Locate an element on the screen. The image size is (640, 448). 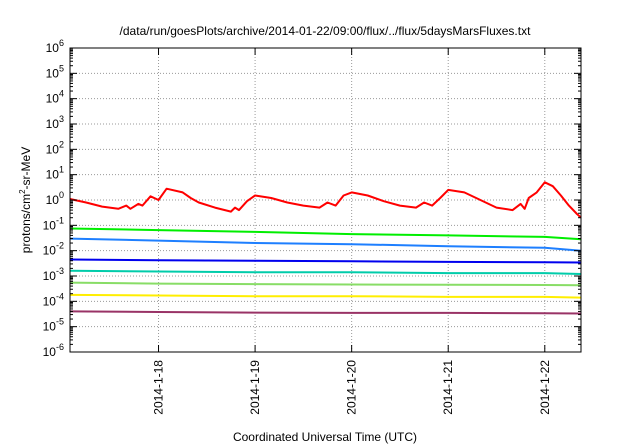
y-axis-label: protons/cm2-sr-MeV is located at coordinates (25, 200).